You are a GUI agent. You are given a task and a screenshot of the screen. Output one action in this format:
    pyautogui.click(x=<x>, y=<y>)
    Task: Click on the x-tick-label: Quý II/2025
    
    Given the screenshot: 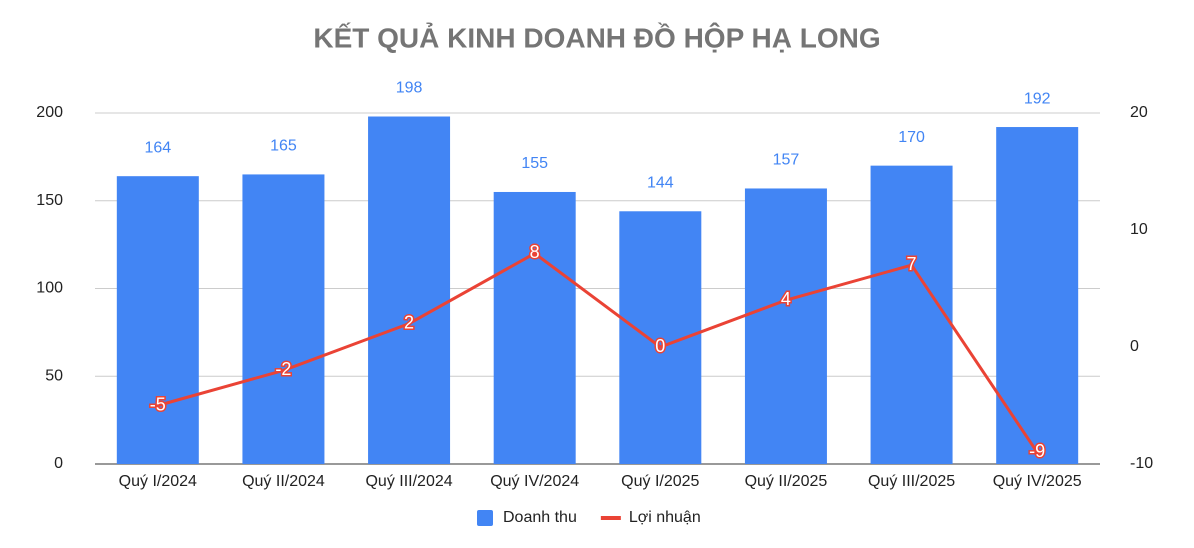 What is the action you would take?
    pyautogui.click(x=786, y=481)
    